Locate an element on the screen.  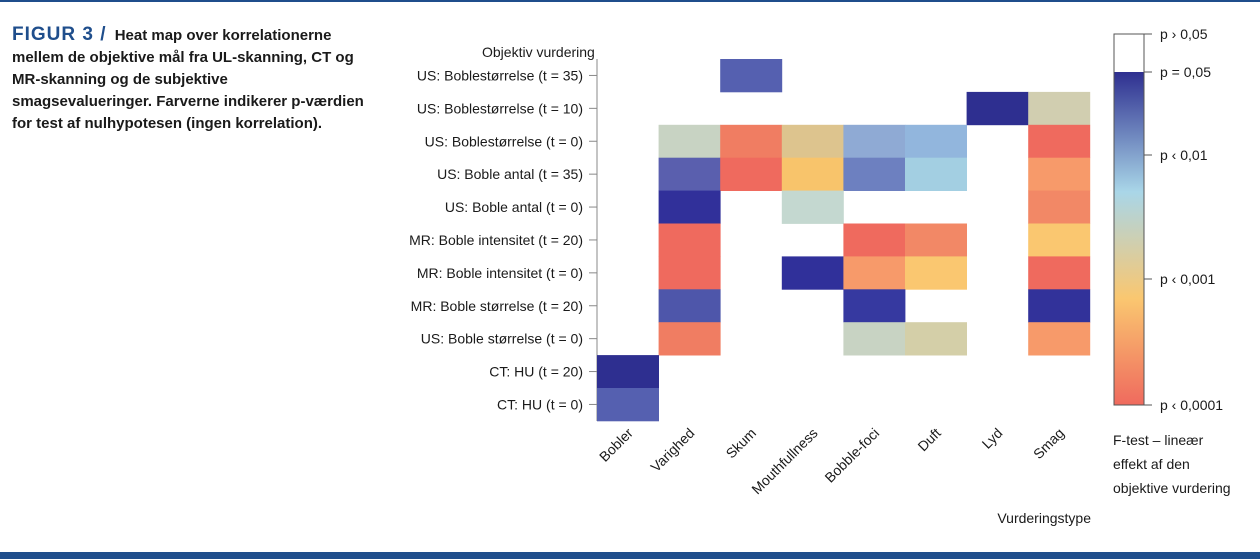
colorbar-label: p = 0,05 is located at coordinates (1185, 72).